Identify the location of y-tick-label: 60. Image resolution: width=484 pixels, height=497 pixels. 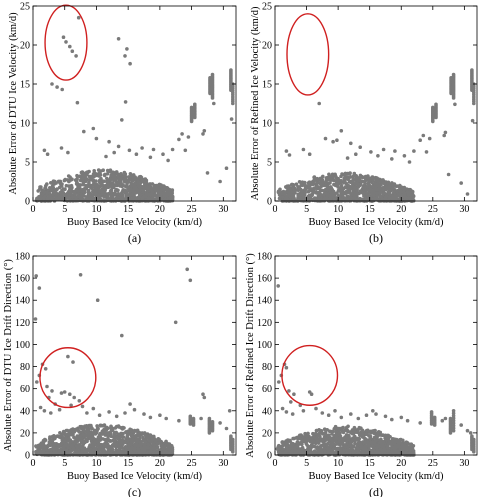
(25, 389).